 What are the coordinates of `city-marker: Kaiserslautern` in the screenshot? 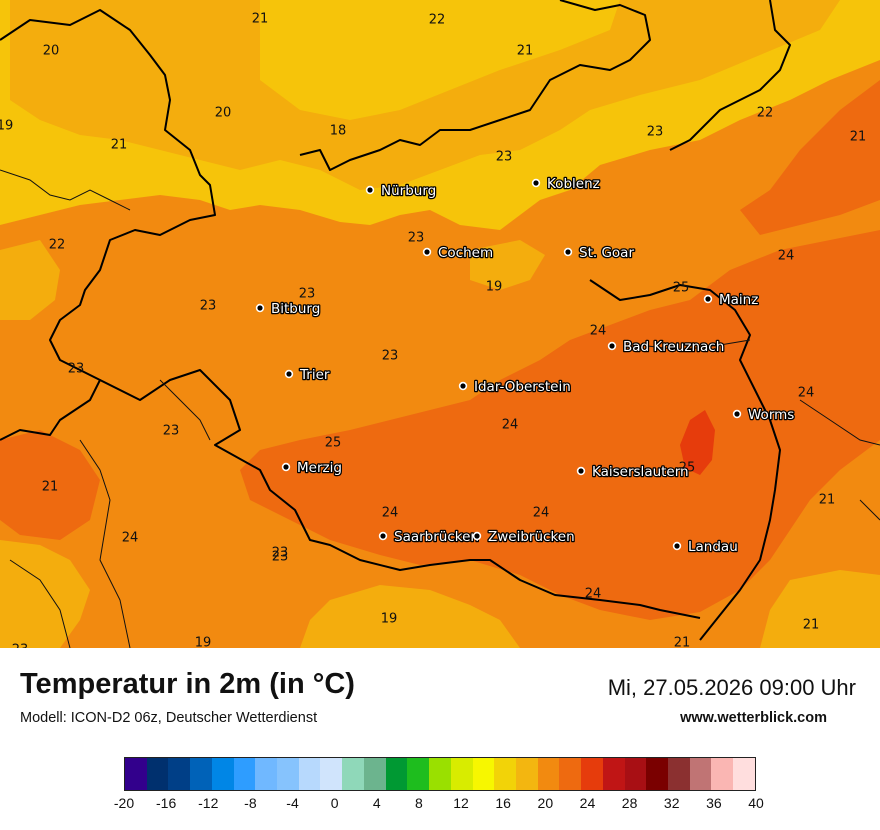 It's located at (633, 472).